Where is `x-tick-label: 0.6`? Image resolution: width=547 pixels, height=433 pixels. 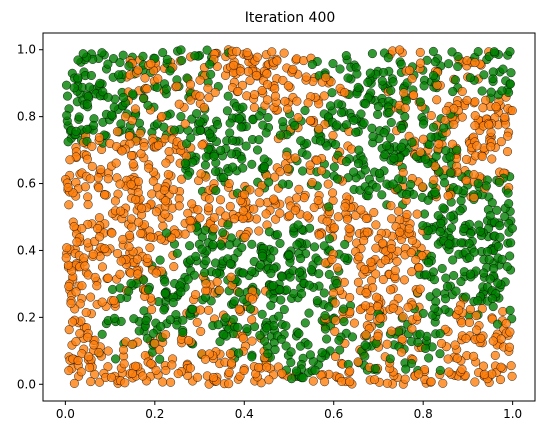 x-tick-label: 0.6 is located at coordinates (333, 414).